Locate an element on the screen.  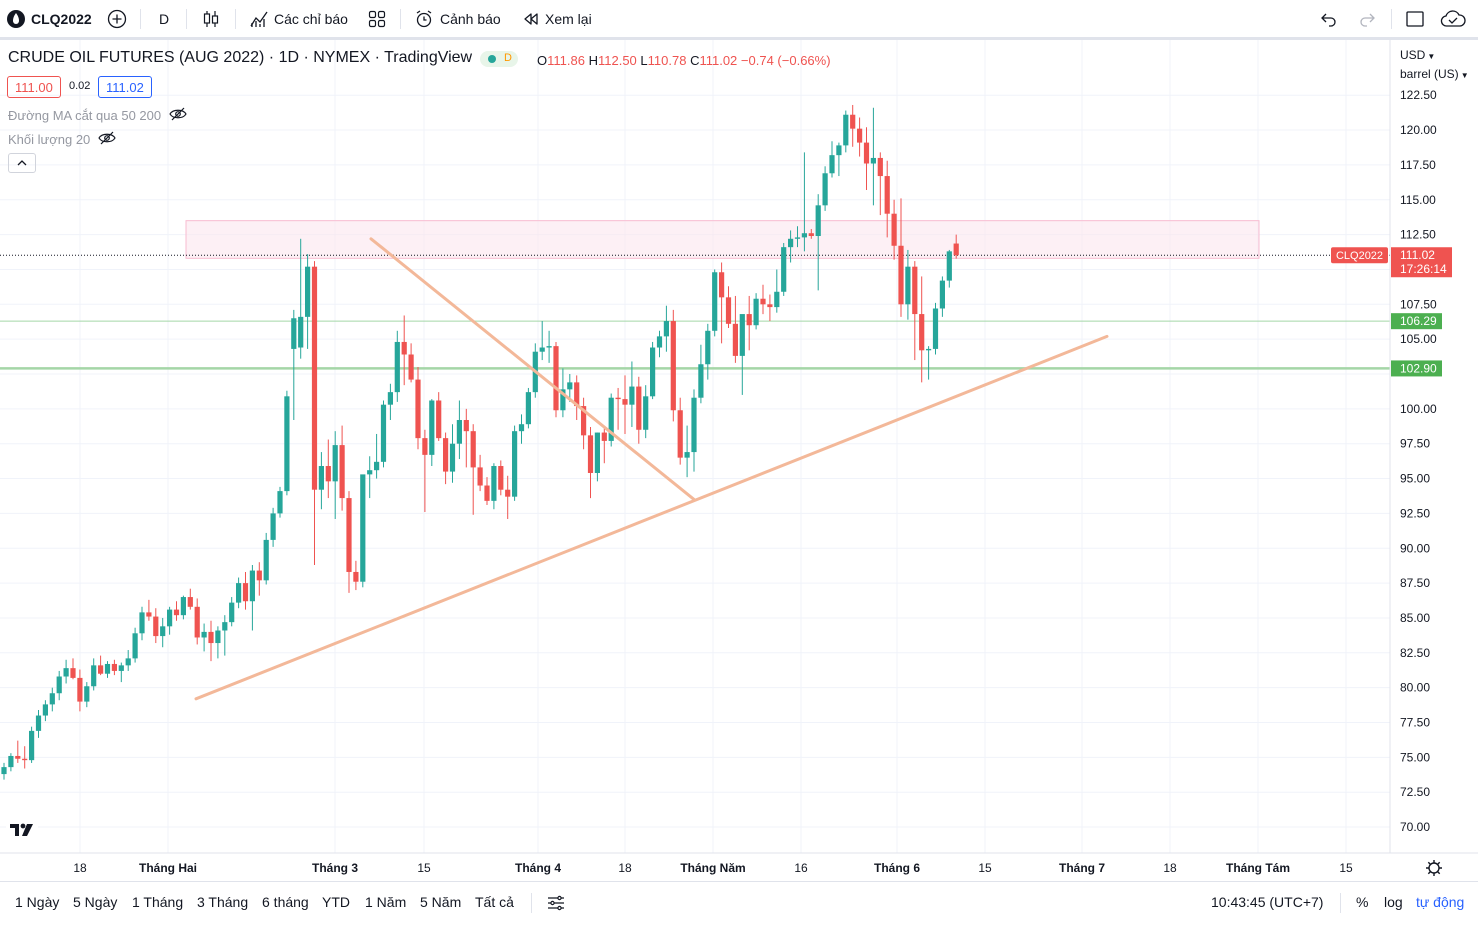
range-1y-button: 1 Năm is located at coordinates (386, 902).